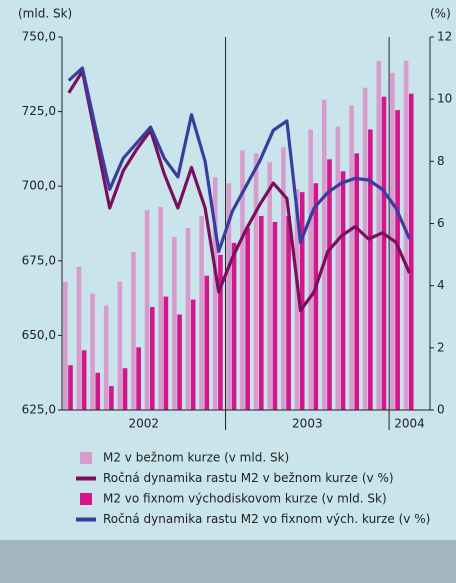 The height and width of the screenshot is (583, 456). I want to click on y-tick-label: 650,0, so click(39, 335).